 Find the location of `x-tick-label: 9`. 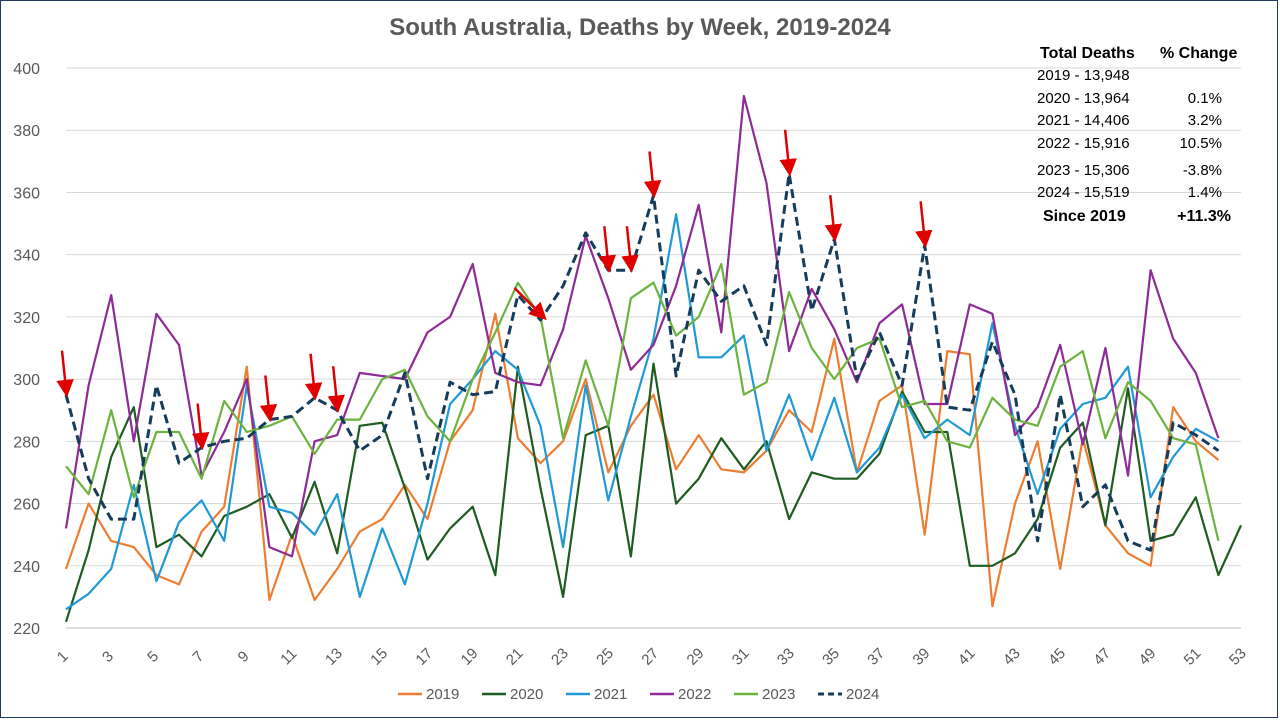

x-tick-label: 9 is located at coordinates (244, 657).